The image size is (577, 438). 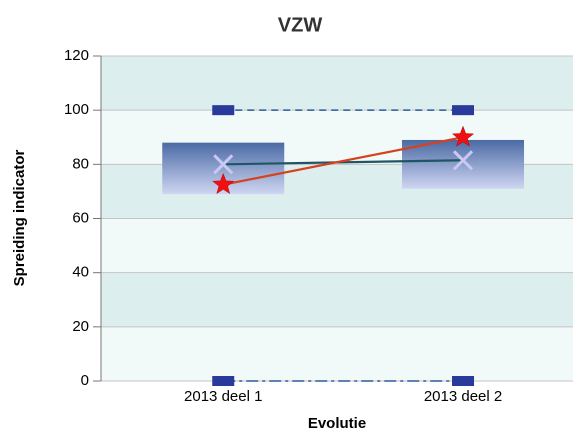 What do you see at coordinates (76, 55) in the screenshot?
I see `y-tick-label: 120` at bounding box center [76, 55].